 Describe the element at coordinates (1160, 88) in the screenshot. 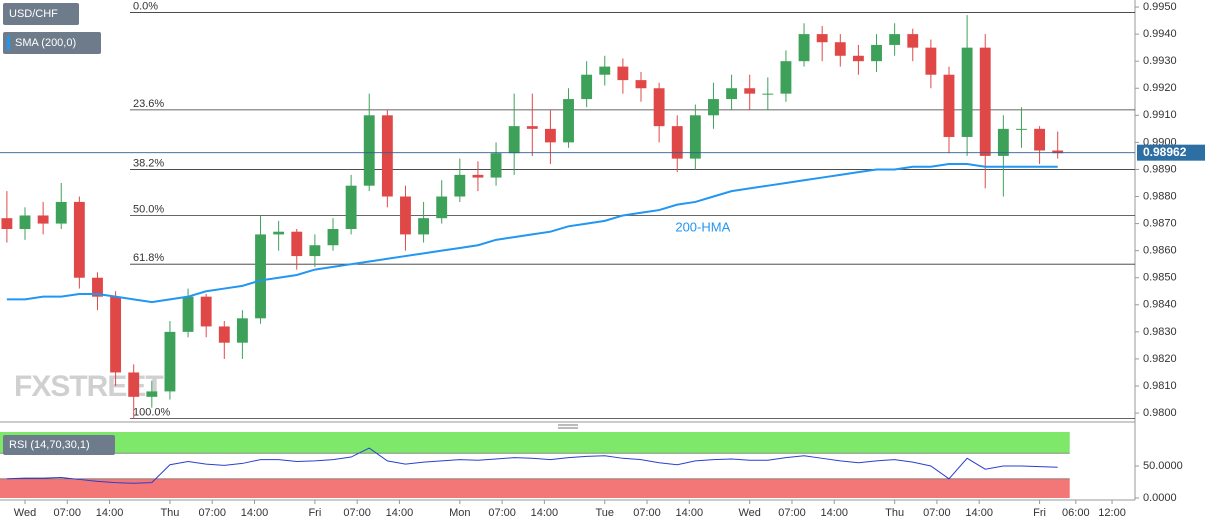

I see `y-tick-label: 0.9920` at that location.